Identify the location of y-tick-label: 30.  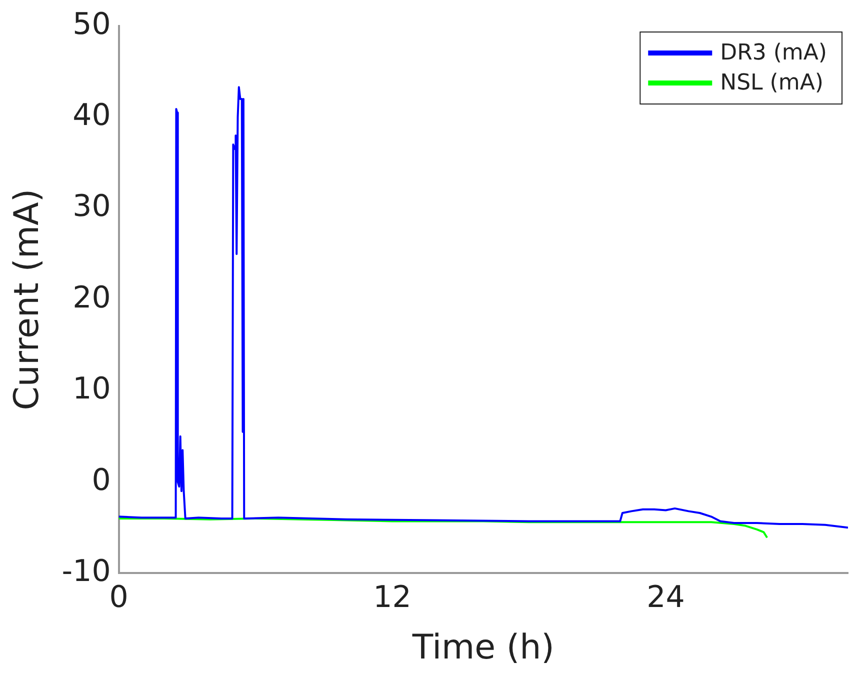
(91, 206).